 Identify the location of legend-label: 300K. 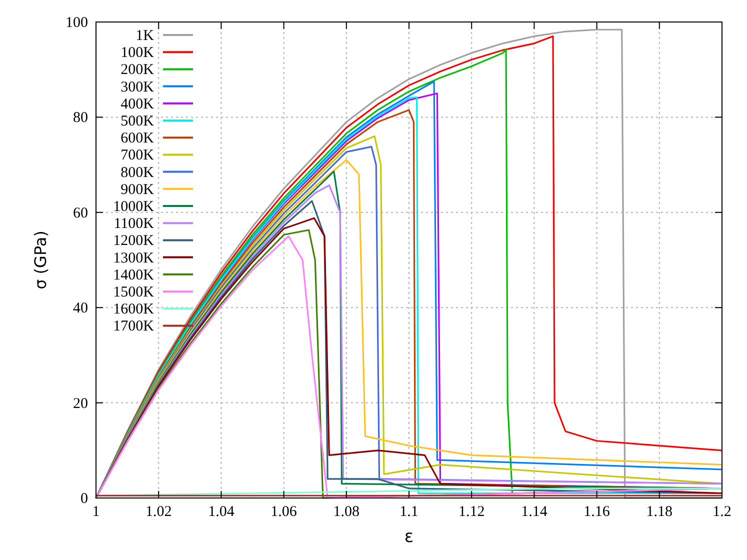
(137, 87).